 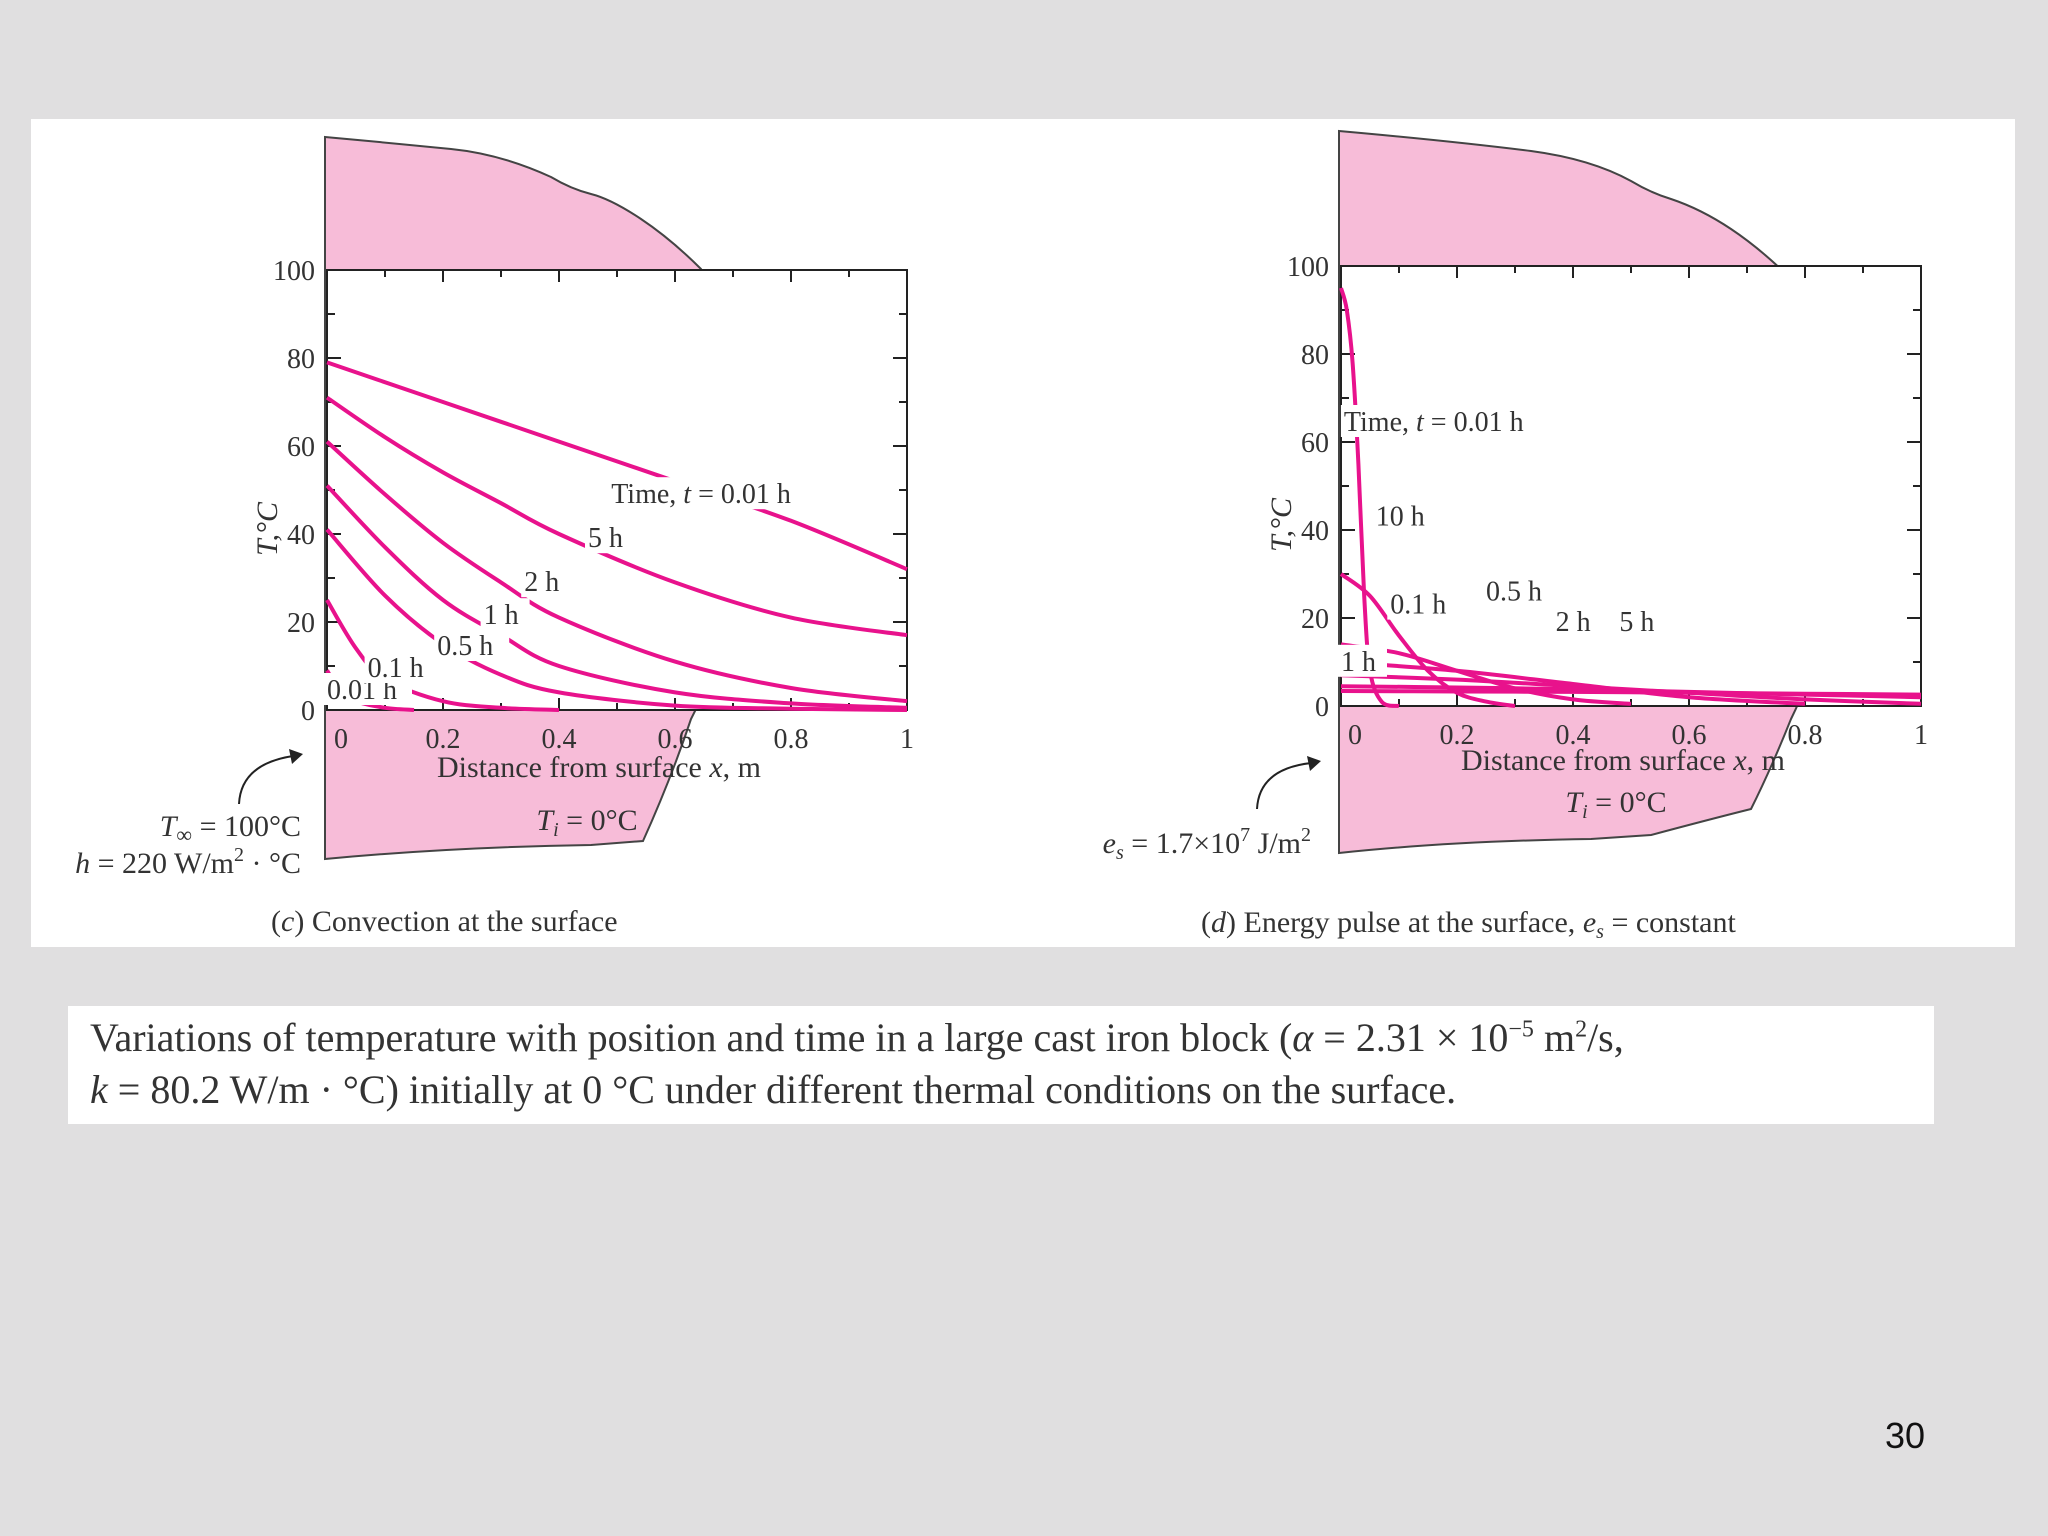 What do you see at coordinates (599, 767) in the screenshot?
I see `xlabel-c: Distance from surface x, m` at bounding box center [599, 767].